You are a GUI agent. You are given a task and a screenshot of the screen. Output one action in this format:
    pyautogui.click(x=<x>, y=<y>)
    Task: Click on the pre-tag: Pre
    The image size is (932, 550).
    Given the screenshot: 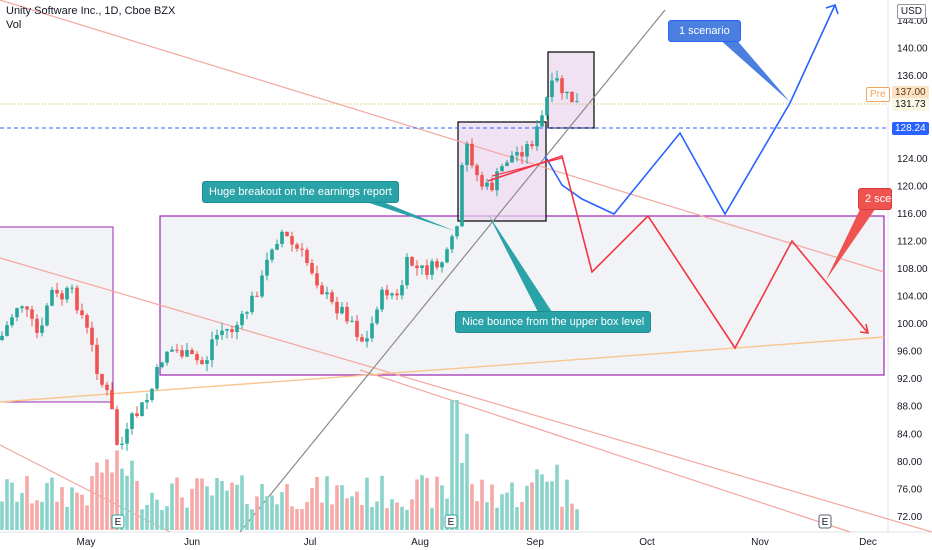 What is the action you would take?
    pyautogui.click(x=878, y=94)
    